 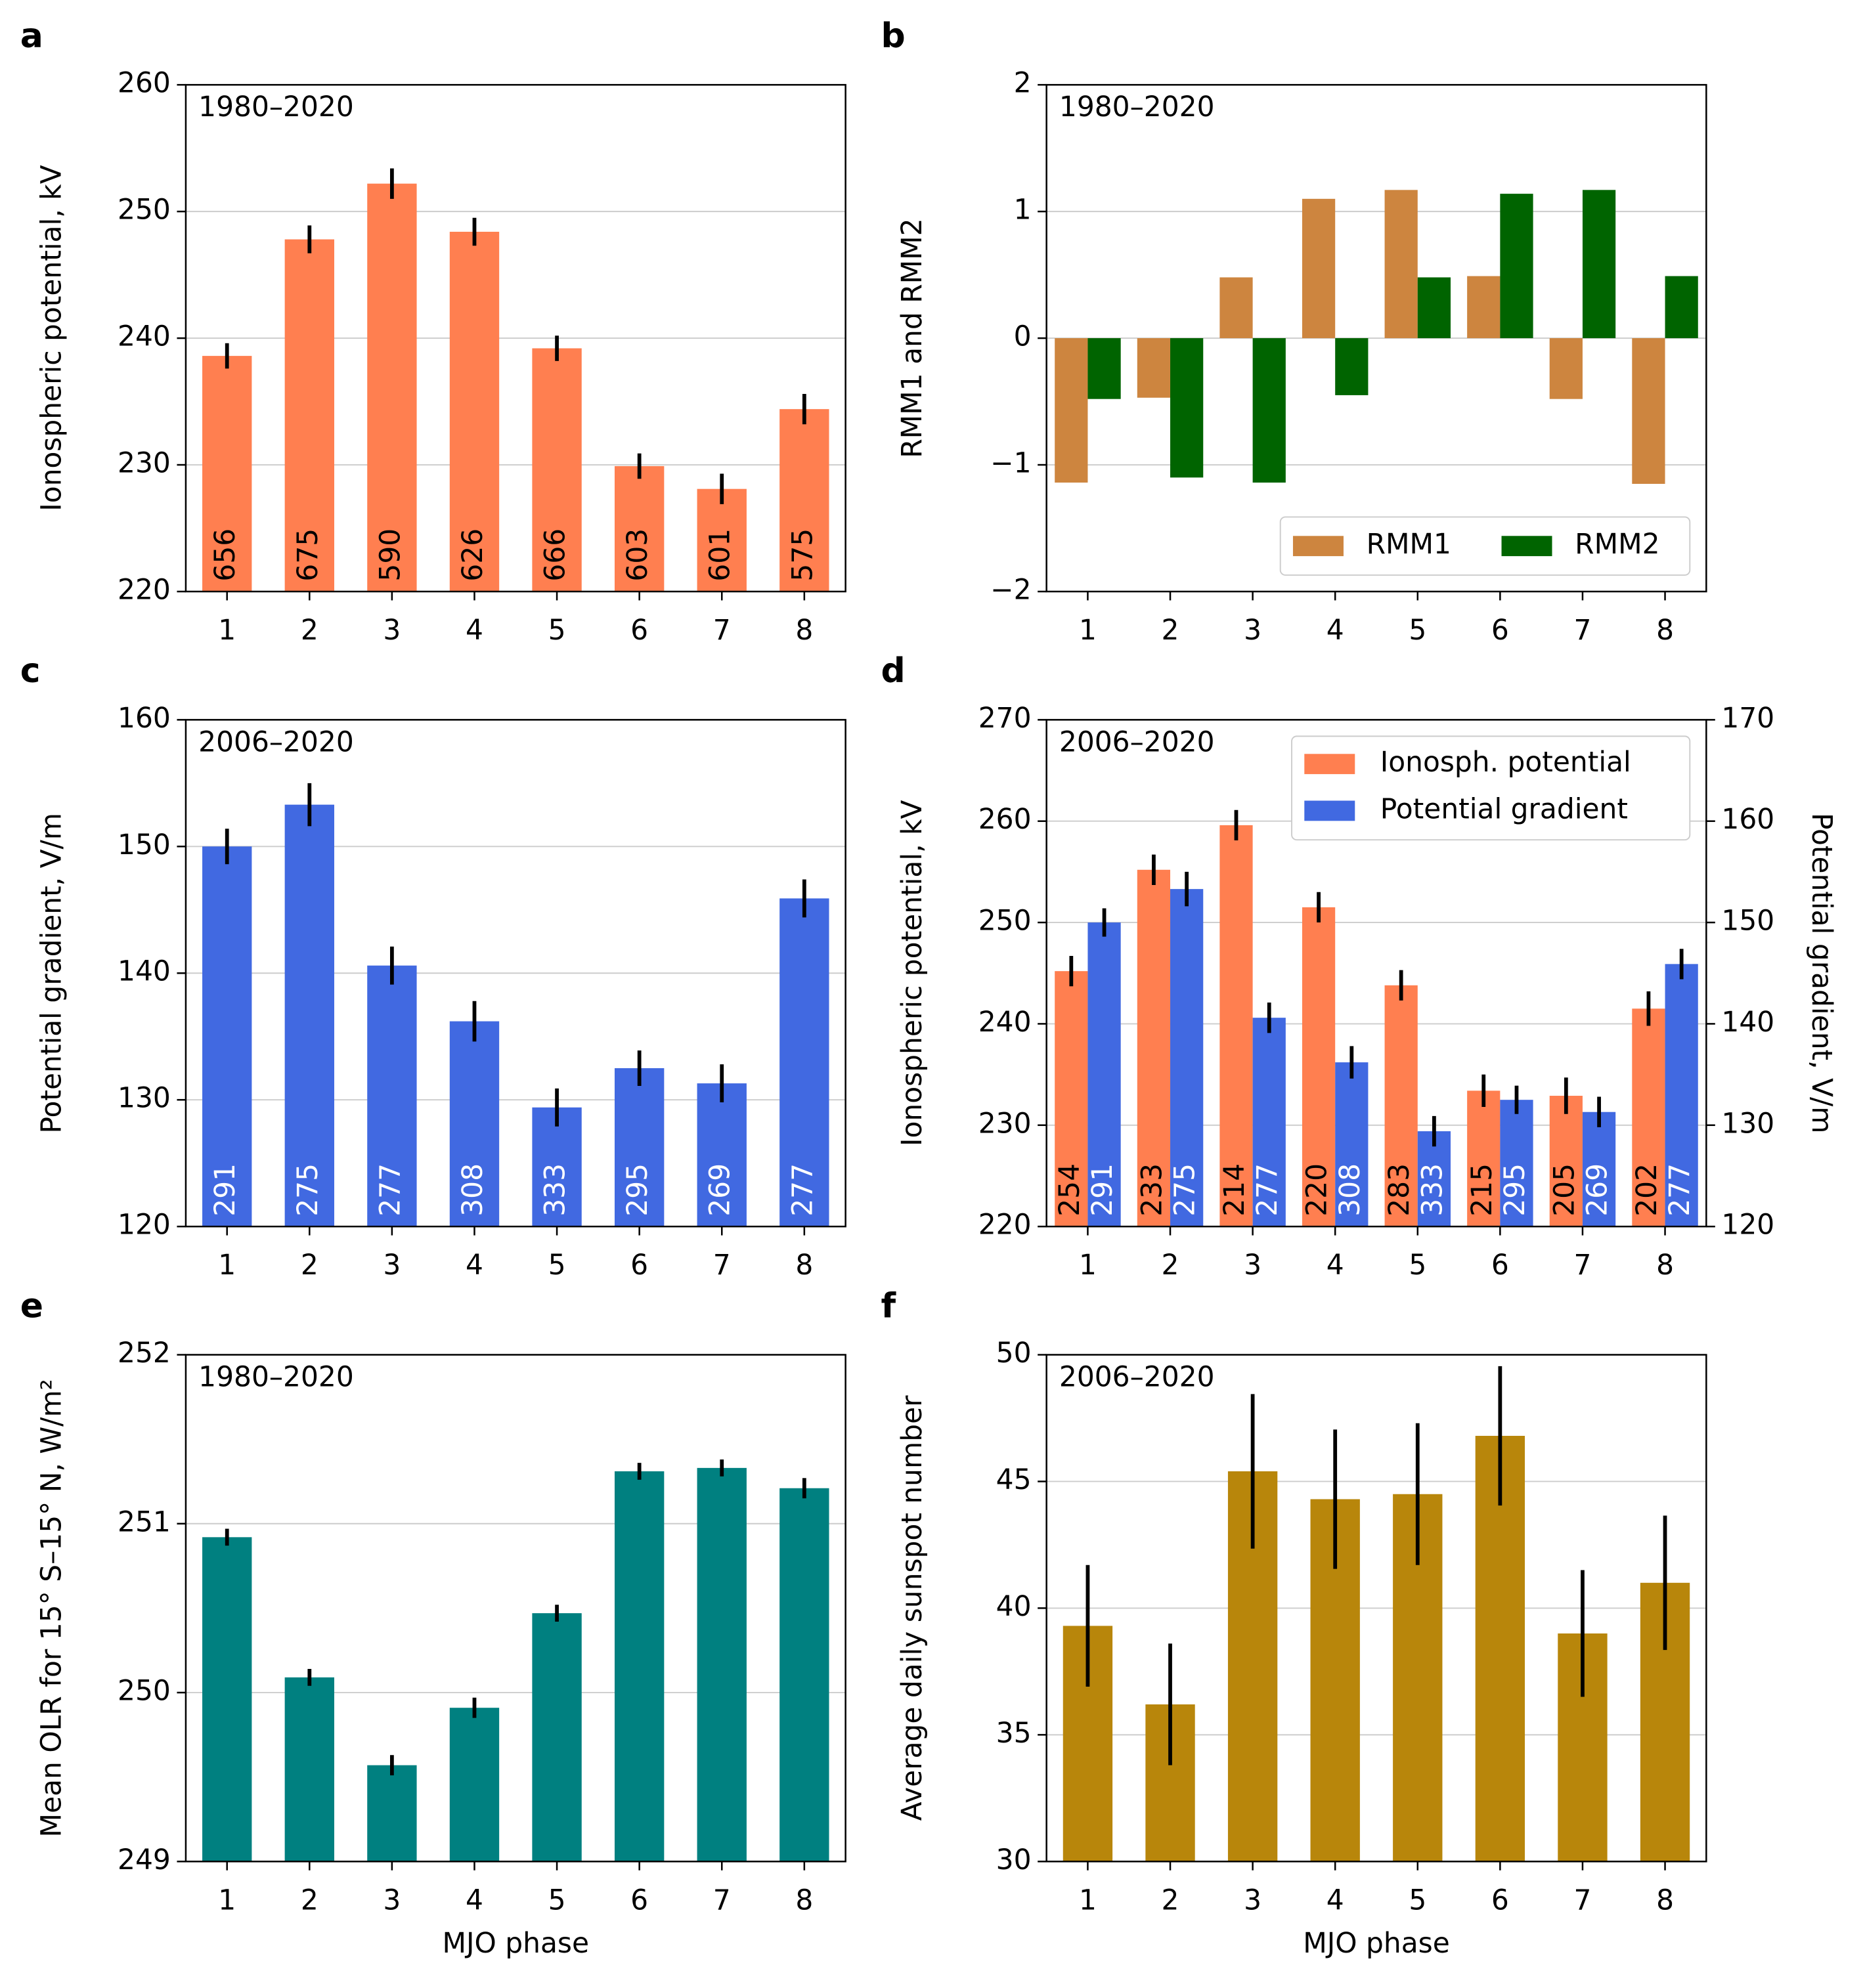 I want to click on y-tick-label: 2, so click(x=1023, y=83).